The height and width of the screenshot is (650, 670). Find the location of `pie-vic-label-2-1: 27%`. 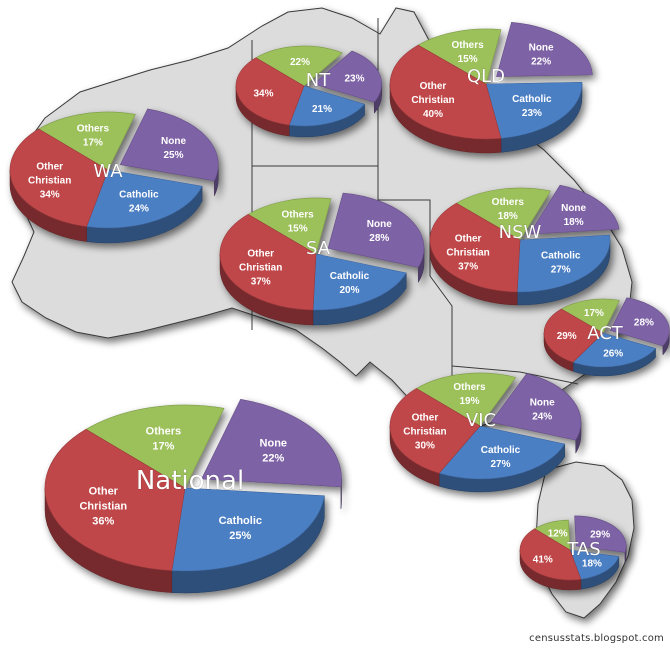

pie-vic-label-2-1: 27% is located at coordinates (500, 464).